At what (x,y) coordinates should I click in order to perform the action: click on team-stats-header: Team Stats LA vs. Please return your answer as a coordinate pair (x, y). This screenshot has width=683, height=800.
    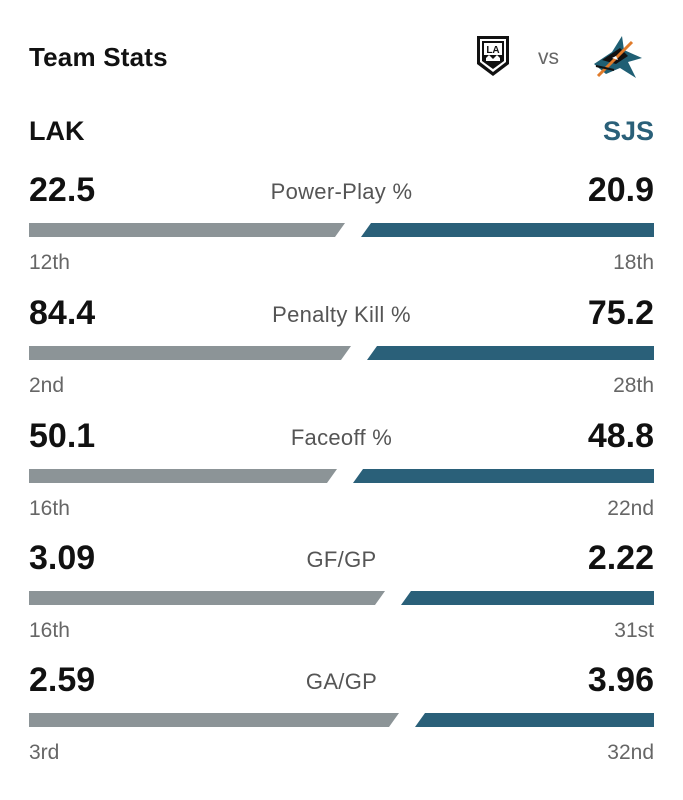
    Looking at the image, I should click on (341, 58).